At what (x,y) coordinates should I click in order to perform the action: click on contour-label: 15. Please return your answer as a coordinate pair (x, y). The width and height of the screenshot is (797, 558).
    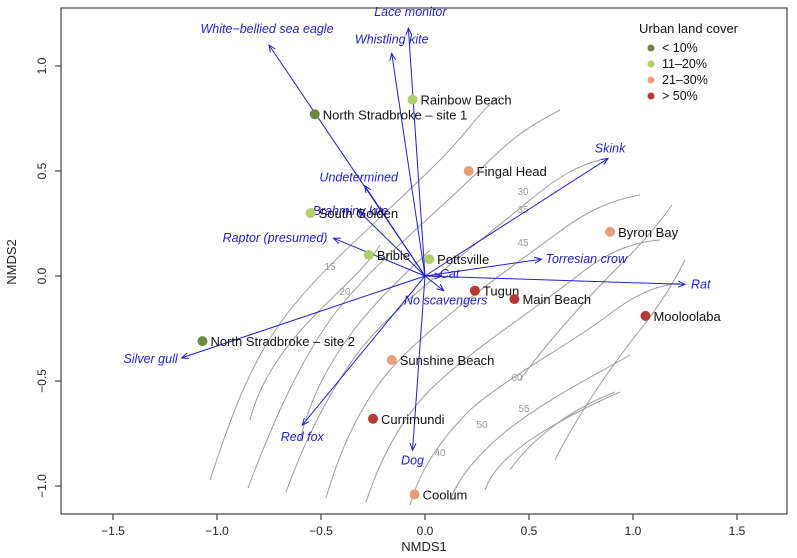
    Looking at the image, I should click on (330, 267).